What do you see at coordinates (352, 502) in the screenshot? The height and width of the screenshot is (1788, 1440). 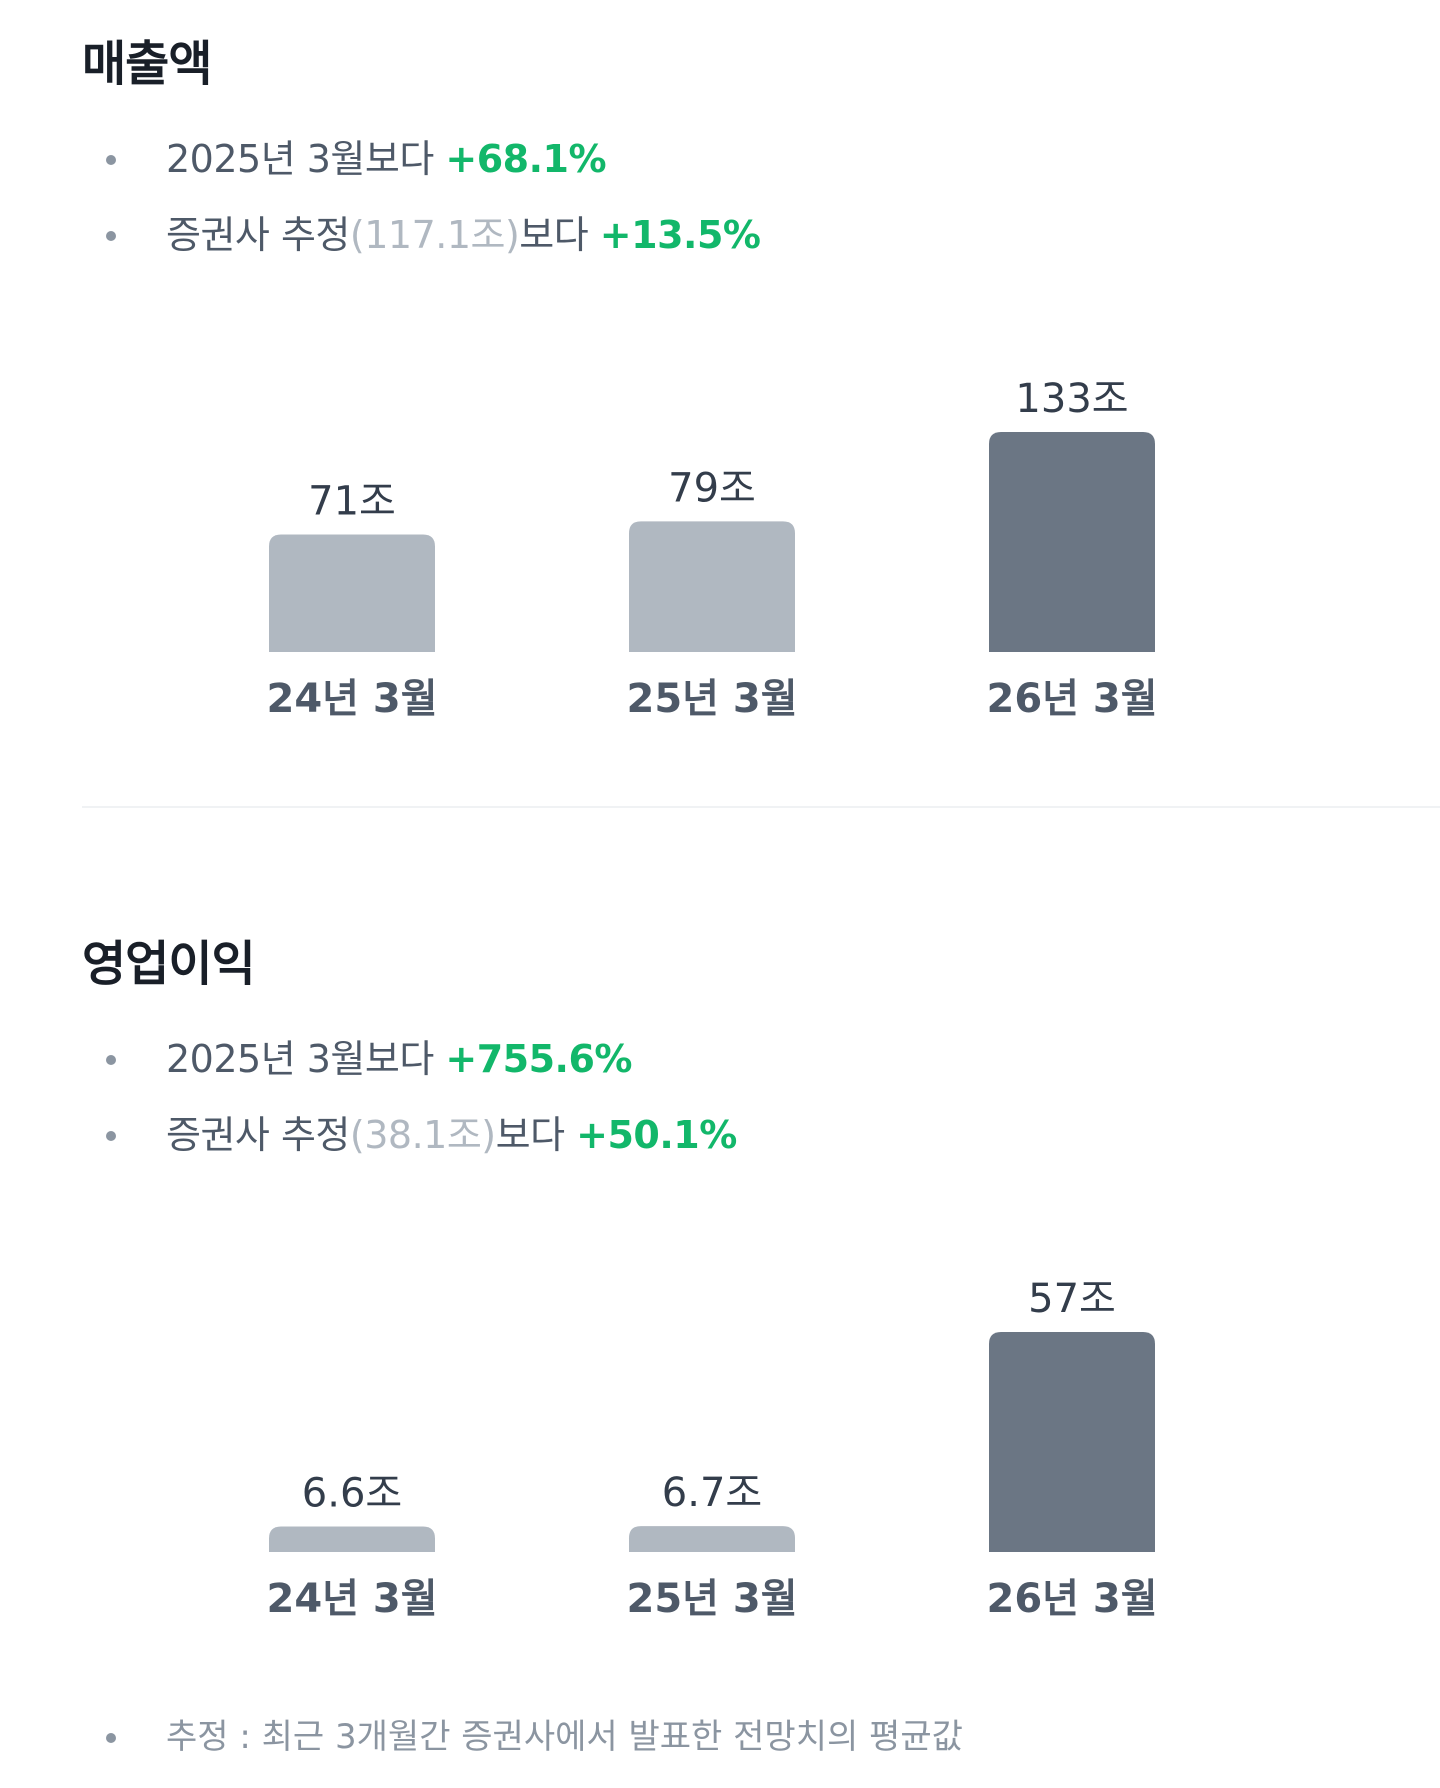 I see `value-label-0: 71조` at bounding box center [352, 502].